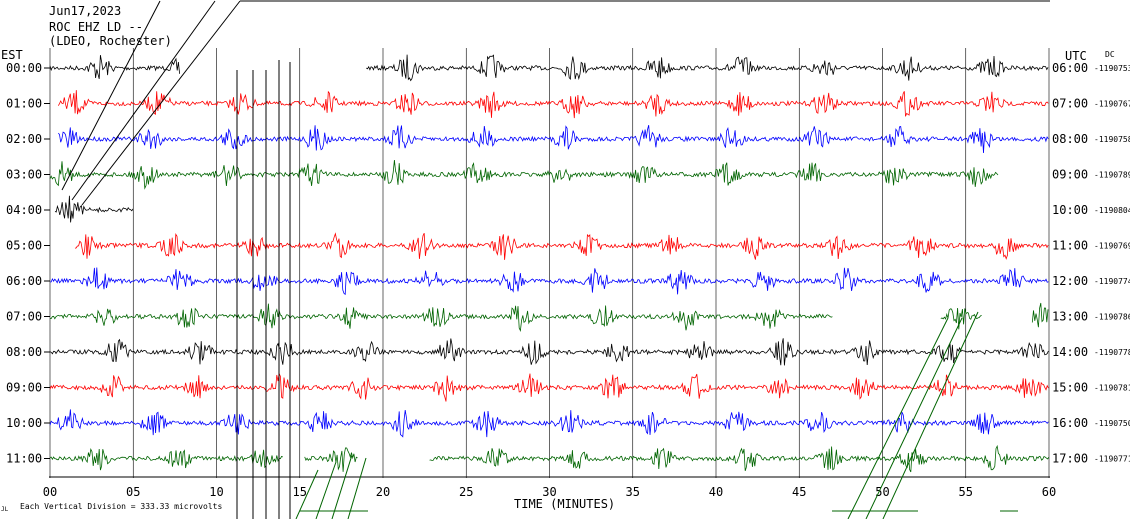 This screenshot has width=1130, height=519. I want to click on est-label: 02:00, so click(24, 139).